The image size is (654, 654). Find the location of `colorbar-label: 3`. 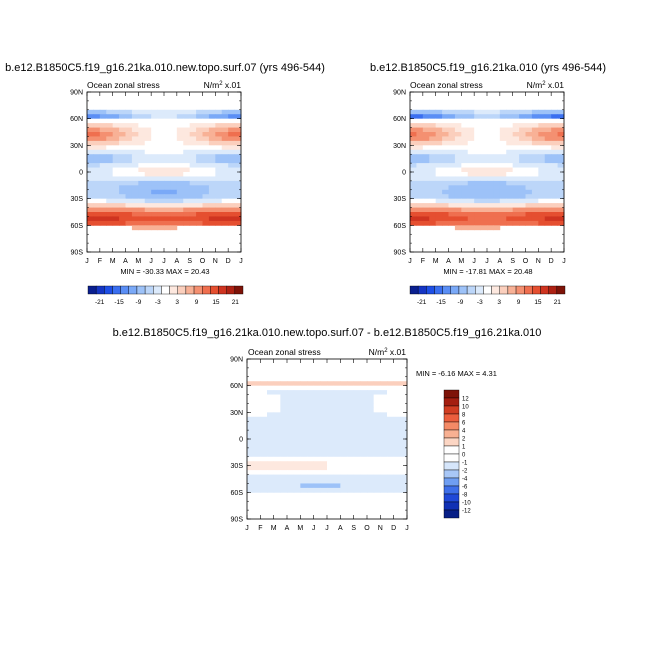

colorbar-label: 3 is located at coordinates (177, 302).